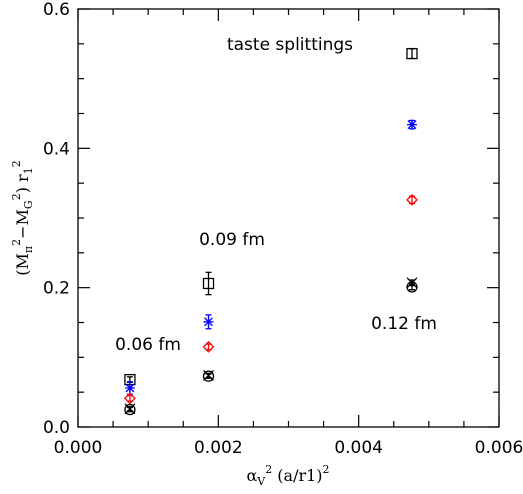 Image resolution: width=523 pixels, height=494 pixels. Describe the element at coordinates (22, 224) in the screenshot. I see `ylabel-minus-m: −M` at that location.